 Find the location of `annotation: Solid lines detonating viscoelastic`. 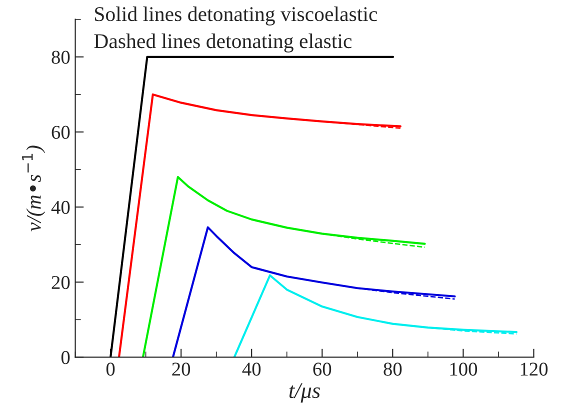

annotation: Solid lines detonating viscoelastic is located at coordinates (236, 16).